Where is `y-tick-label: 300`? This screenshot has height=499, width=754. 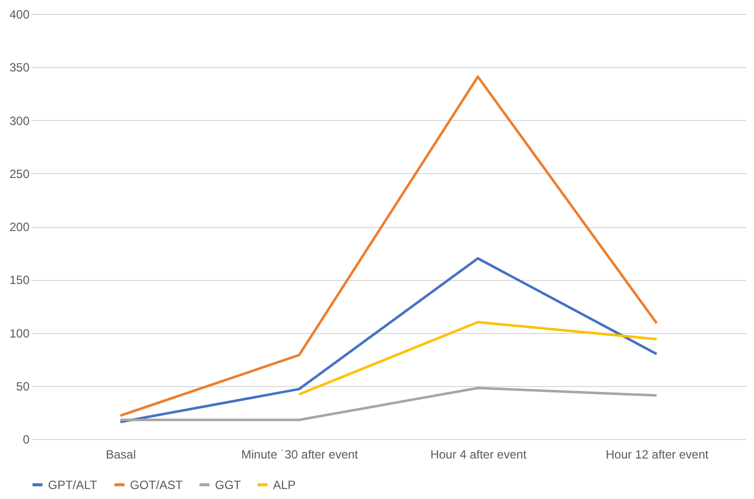 y-tick-label: 300 is located at coordinates (19, 121).